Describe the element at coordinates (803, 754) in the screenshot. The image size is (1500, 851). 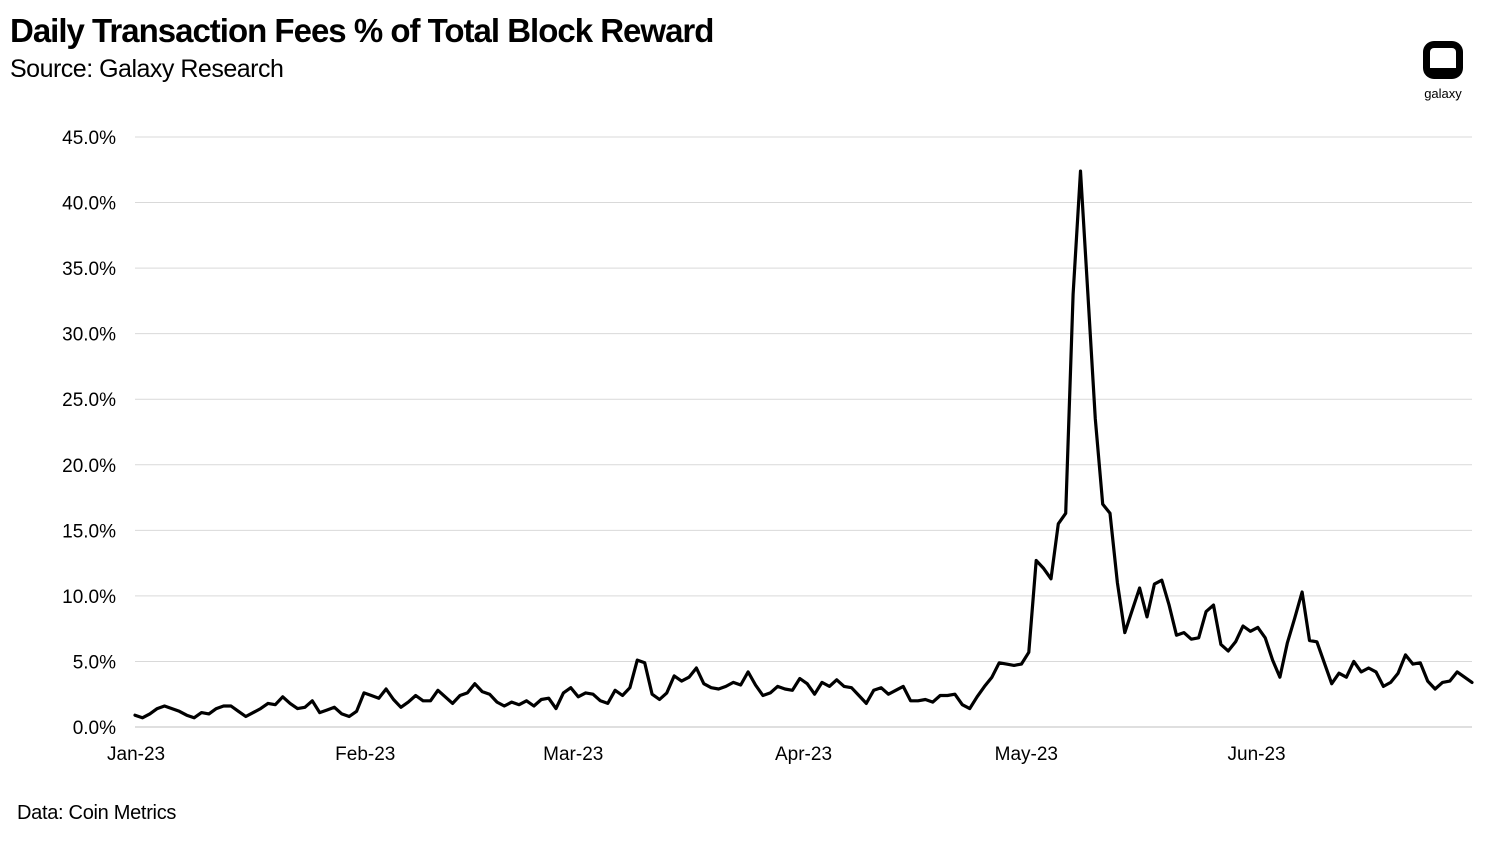
I see `x-tick-label: Apr-23` at that location.